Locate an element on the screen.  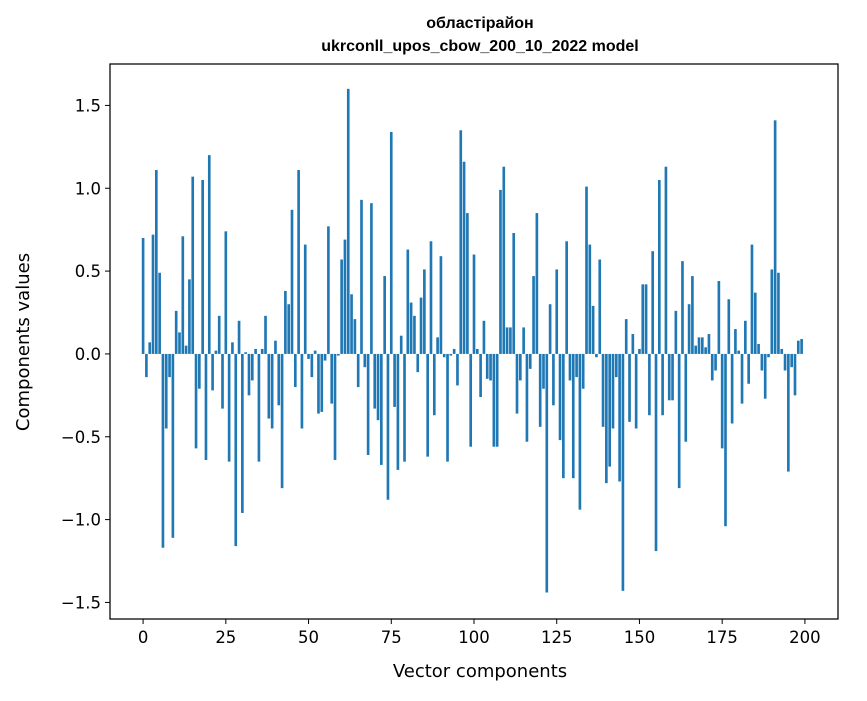
chart-subtitle: ukrconll_upos_cbow_200_10_2022 model is located at coordinates (479, 46).